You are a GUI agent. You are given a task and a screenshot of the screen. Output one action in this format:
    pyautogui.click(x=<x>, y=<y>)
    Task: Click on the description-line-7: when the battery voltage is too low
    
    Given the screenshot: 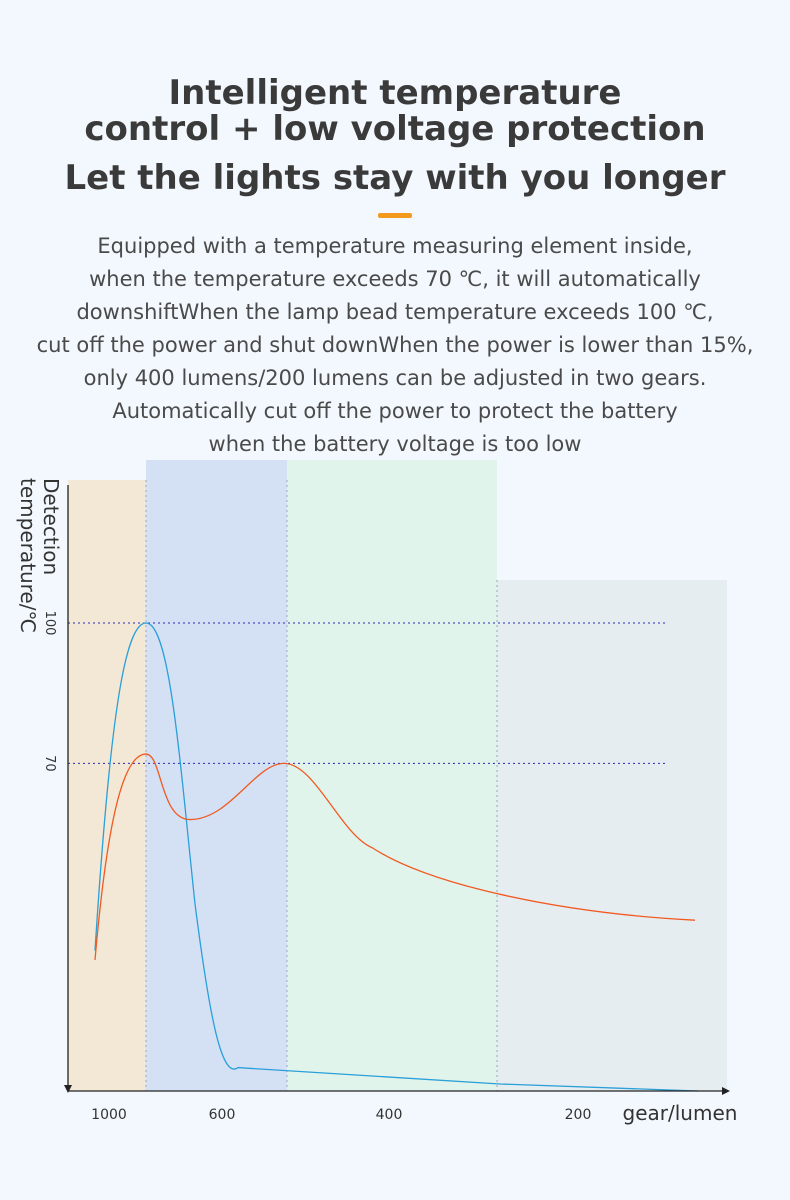 What is the action you would take?
    pyautogui.click(x=395, y=444)
    